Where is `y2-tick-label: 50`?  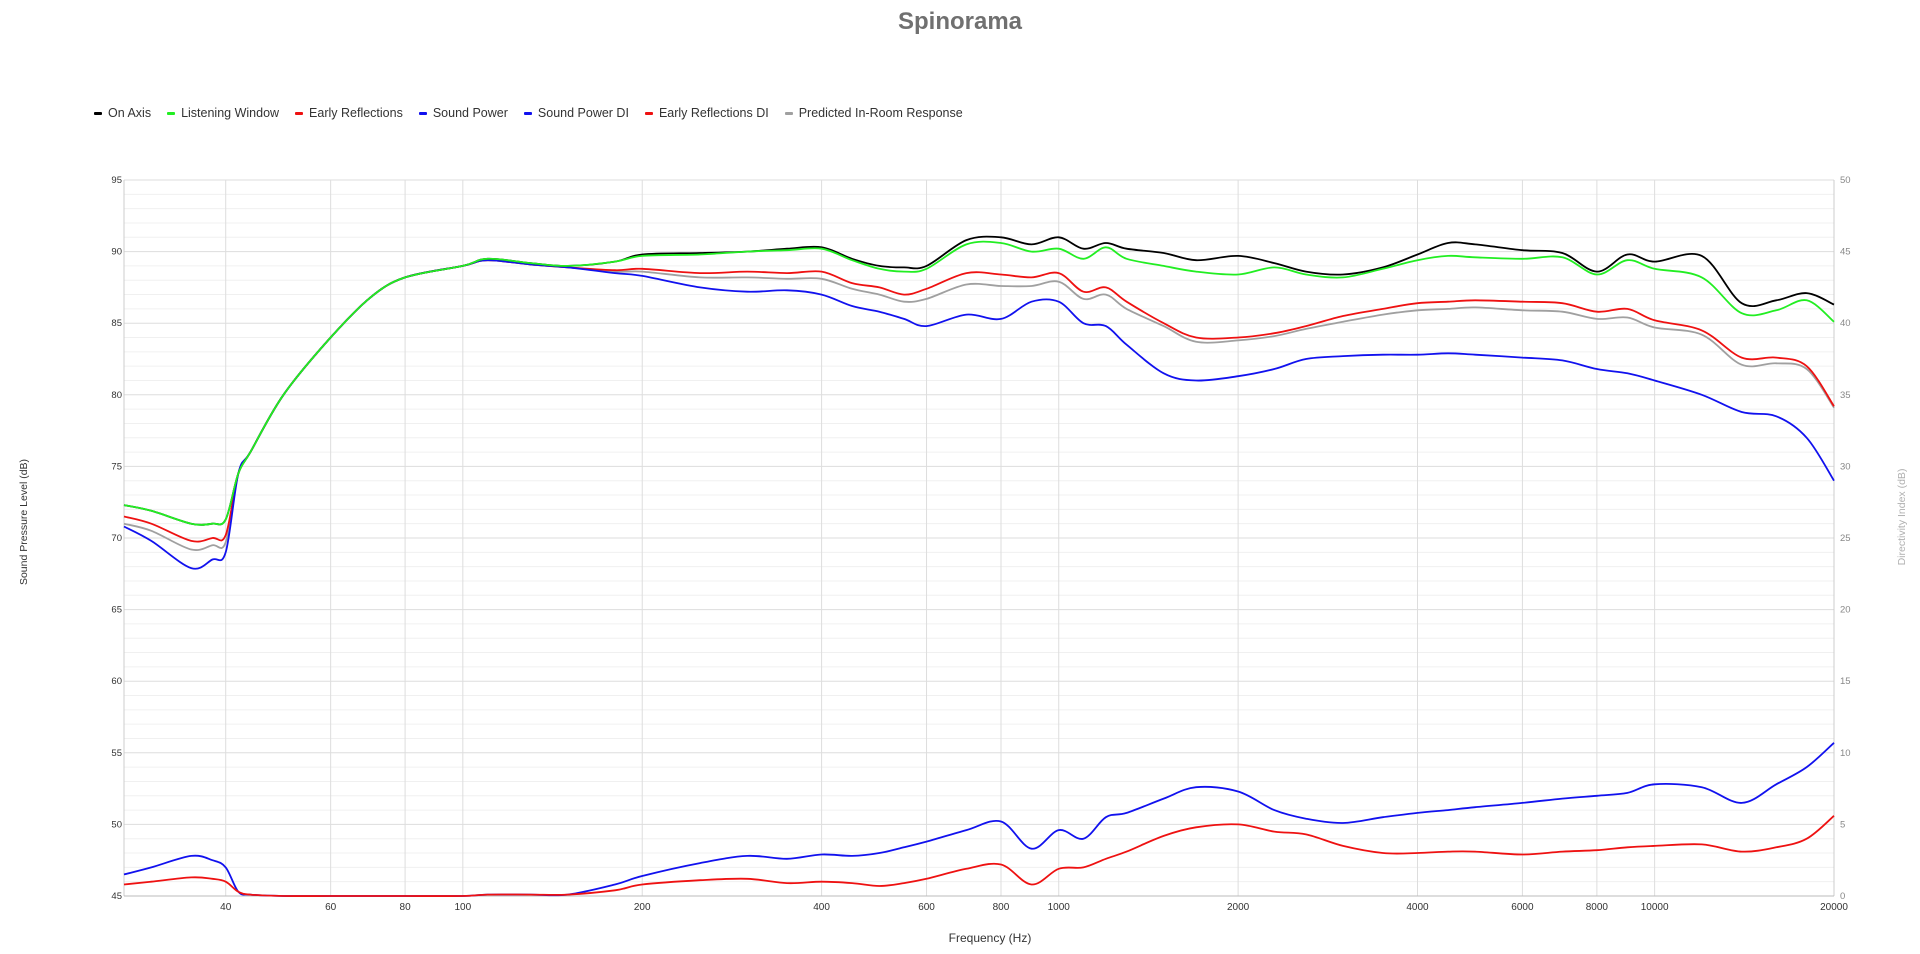 y2-tick-label: 50 is located at coordinates (1845, 180).